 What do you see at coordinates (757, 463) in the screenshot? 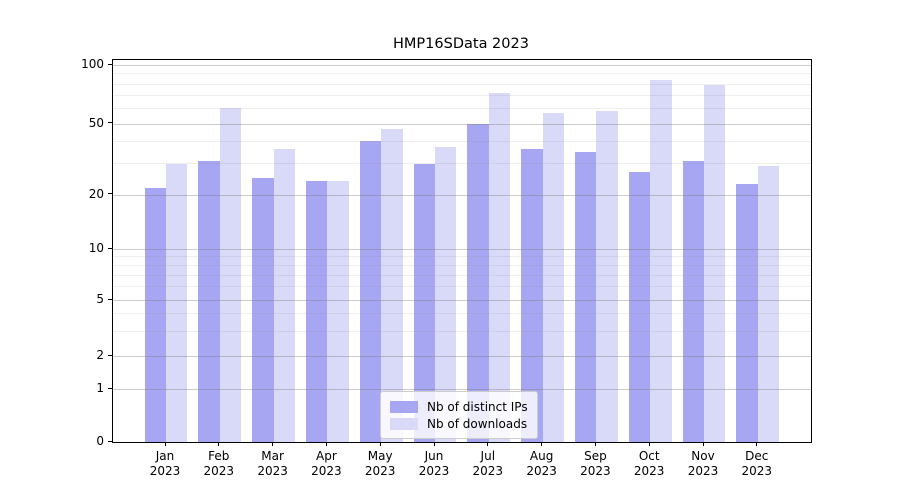
I see `x-tick-label-dec: Dec 2023` at bounding box center [757, 463].